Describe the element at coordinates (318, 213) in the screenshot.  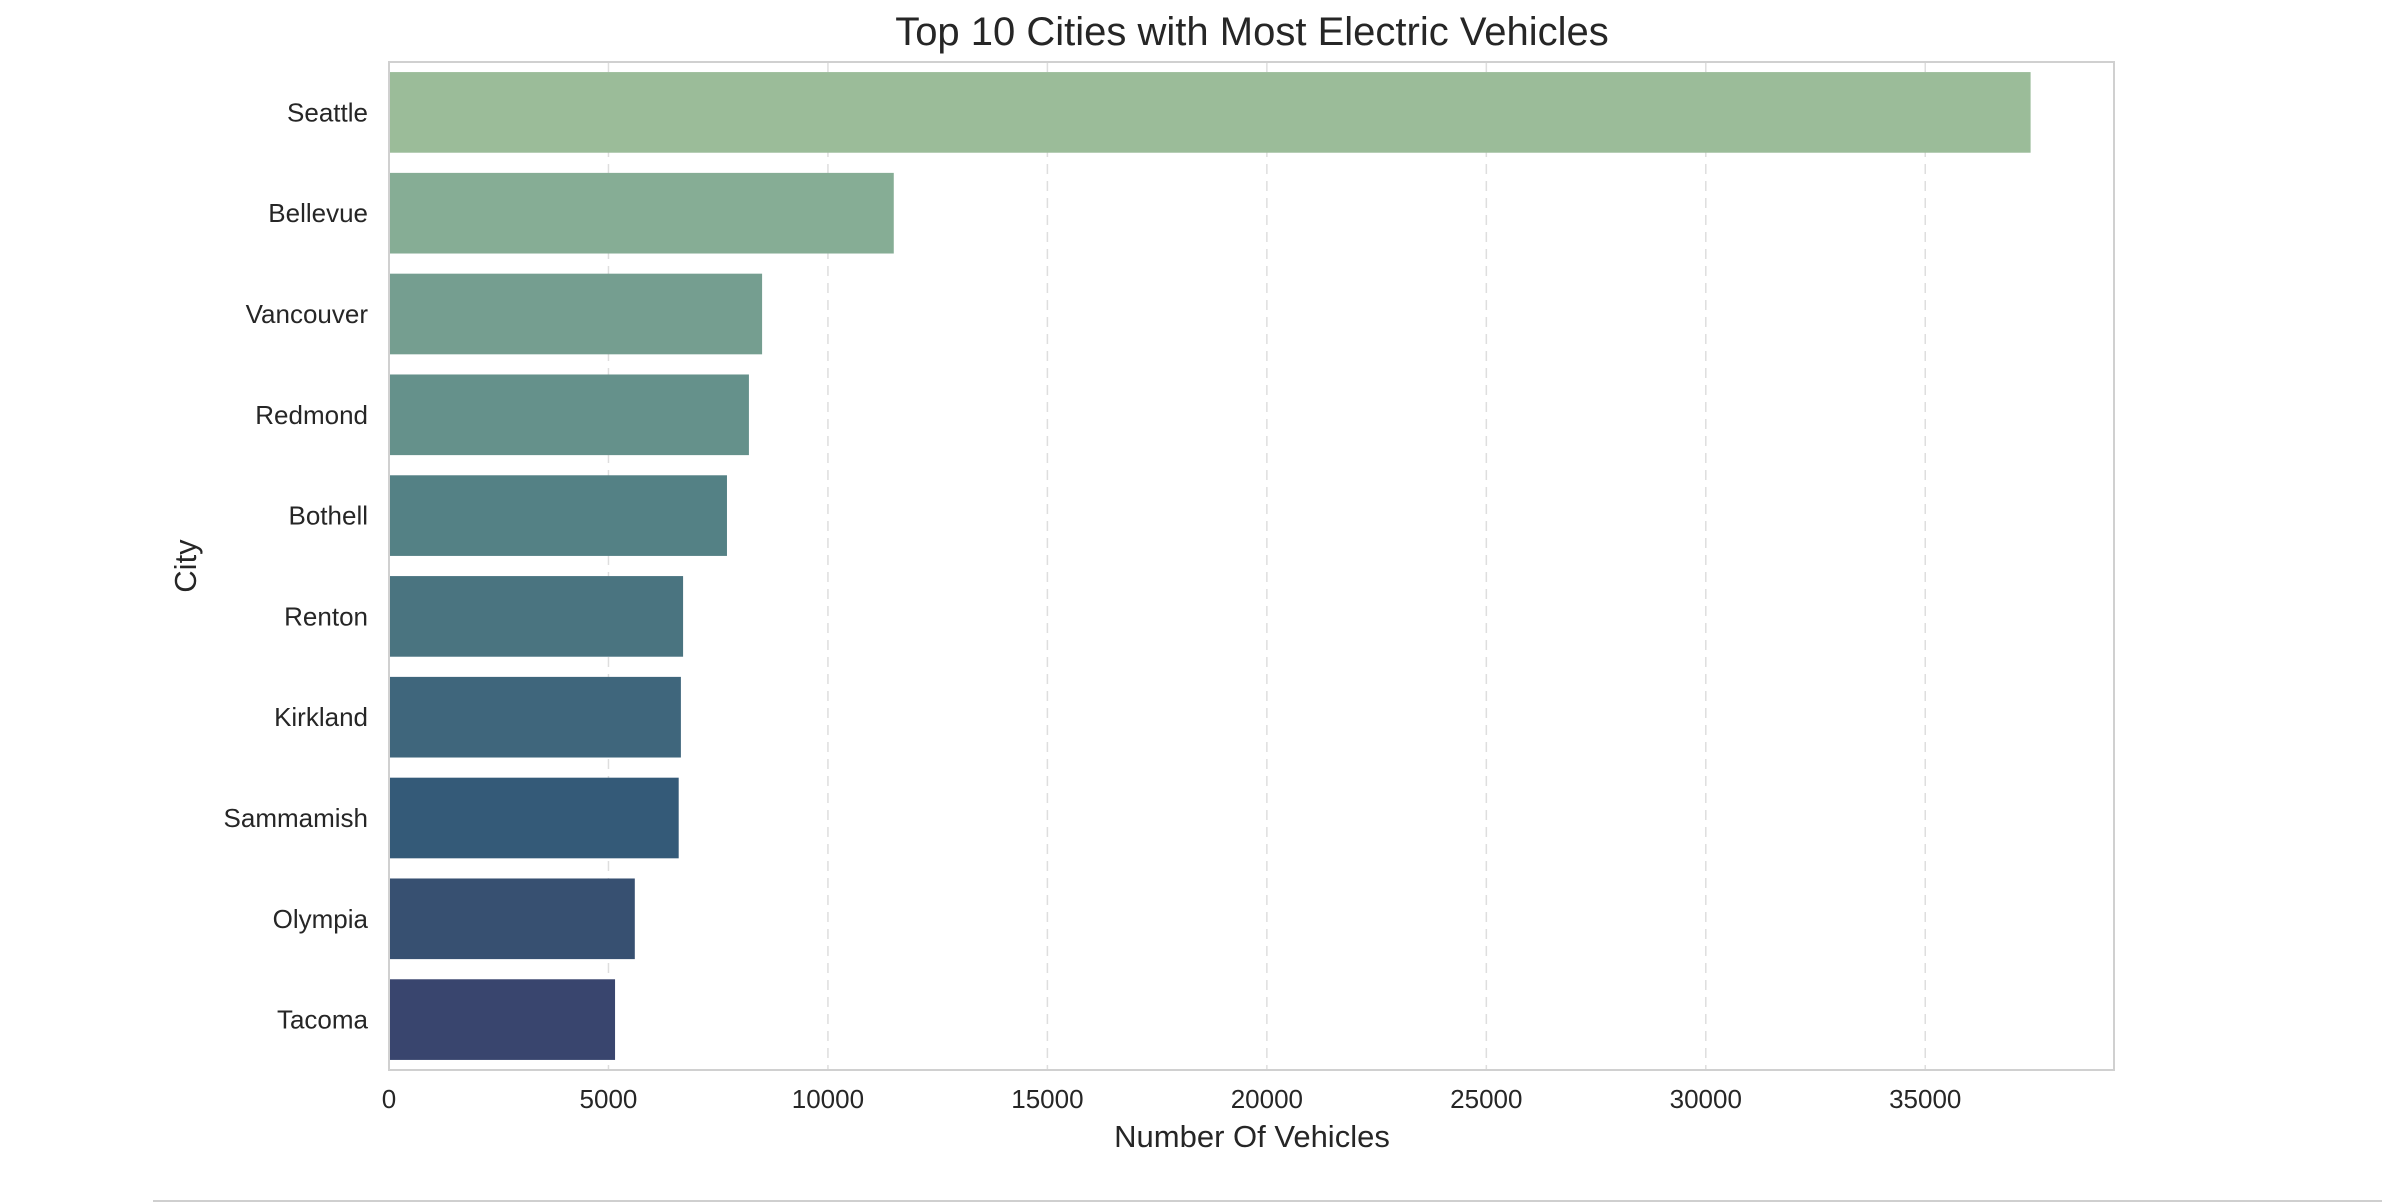
I see `y-tick-label: Bellevue` at that location.